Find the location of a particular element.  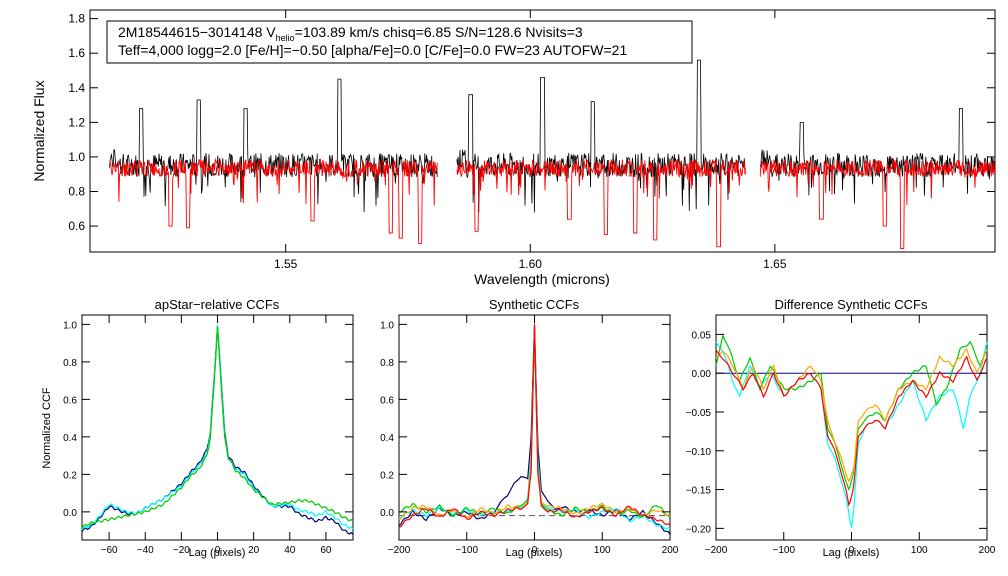

ccf-apstar-y-axis-title: Normalized CCF is located at coordinates (47, 428).